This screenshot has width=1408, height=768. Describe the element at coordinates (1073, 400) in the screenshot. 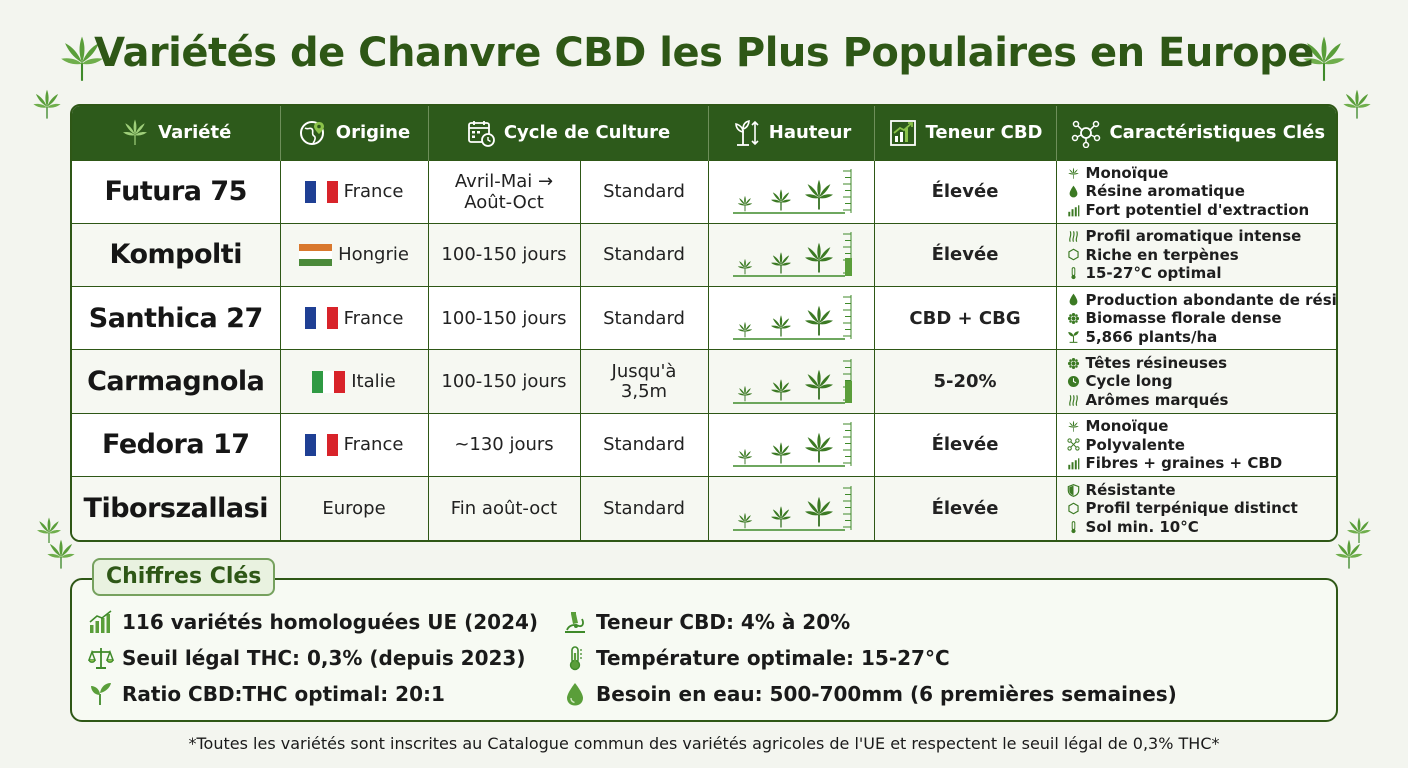

I see `wave-icon` at that location.